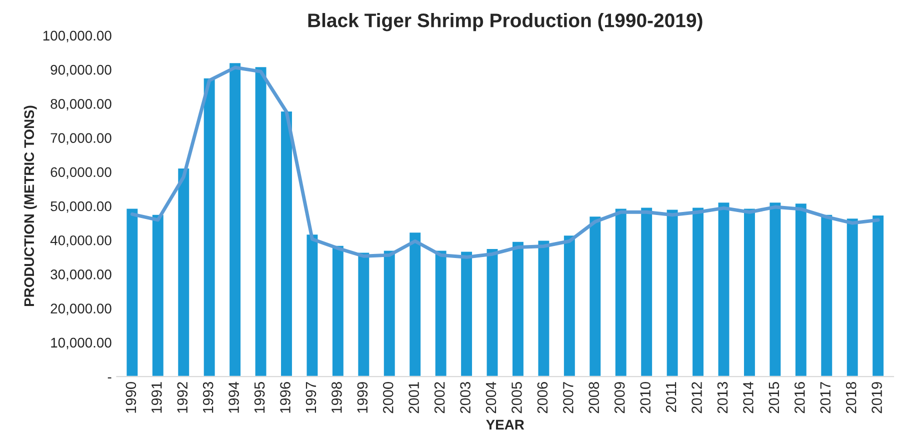 This screenshot has width=898, height=443. Describe the element at coordinates (30, 206) in the screenshot. I see `y-axis-title: PRODUCTION (METRIC TONS)` at that location.